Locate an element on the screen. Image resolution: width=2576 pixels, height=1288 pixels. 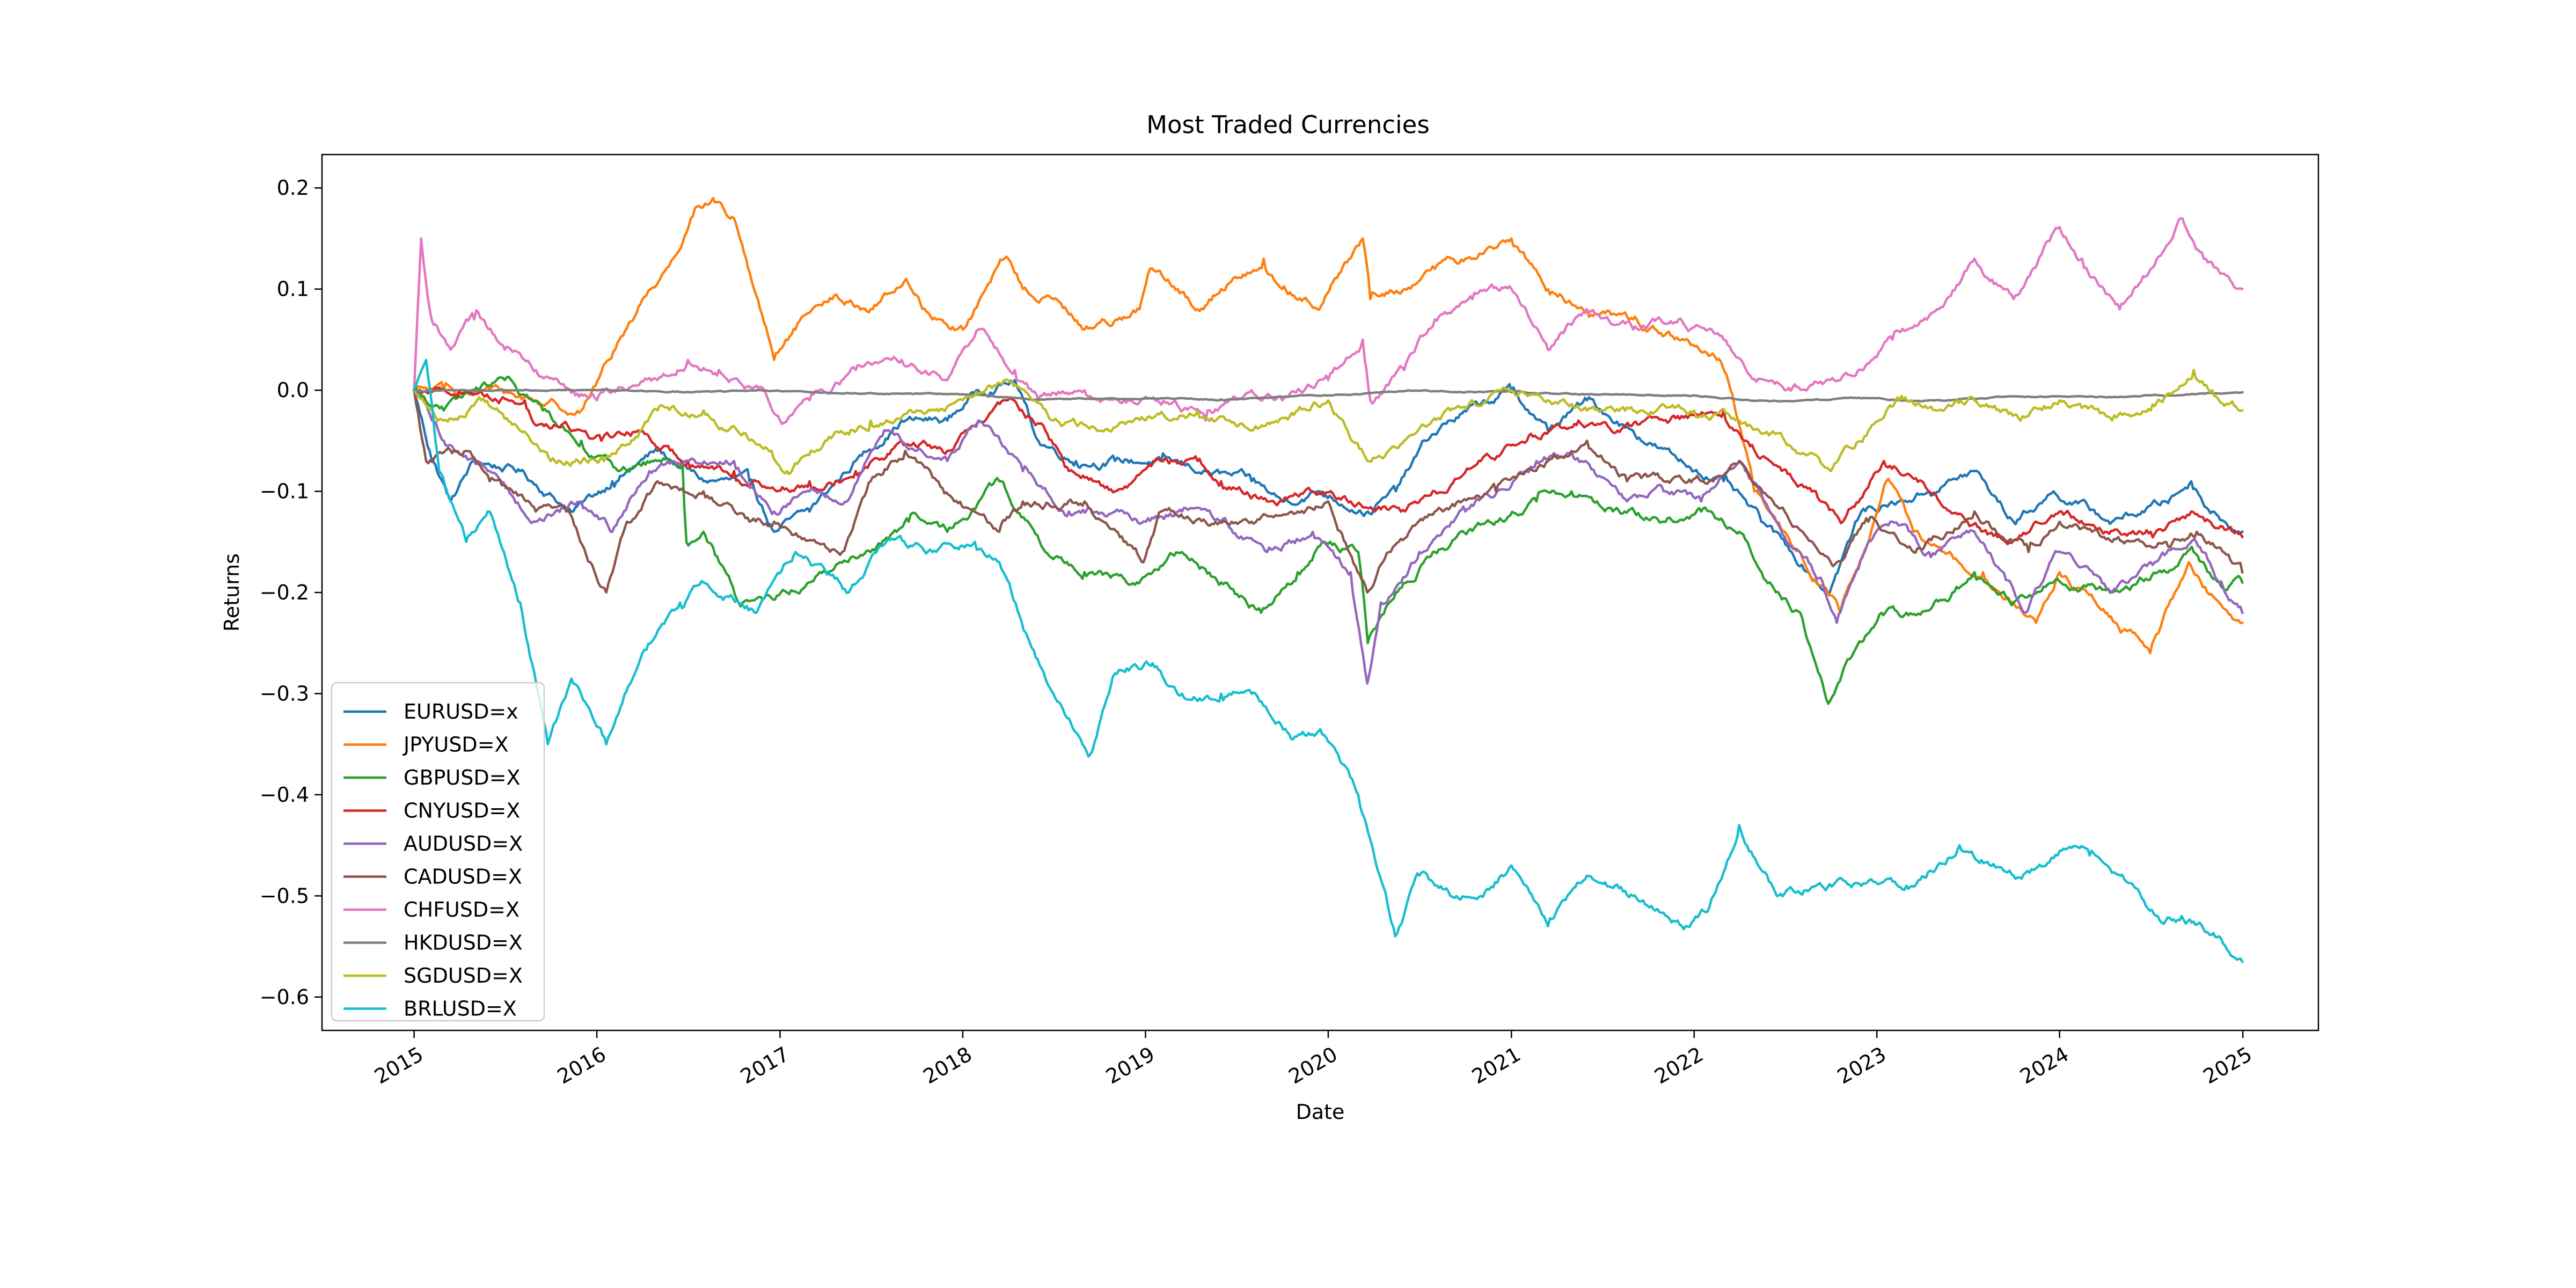
y-tick-label: 0.0 is located at coordinates (293, 390).